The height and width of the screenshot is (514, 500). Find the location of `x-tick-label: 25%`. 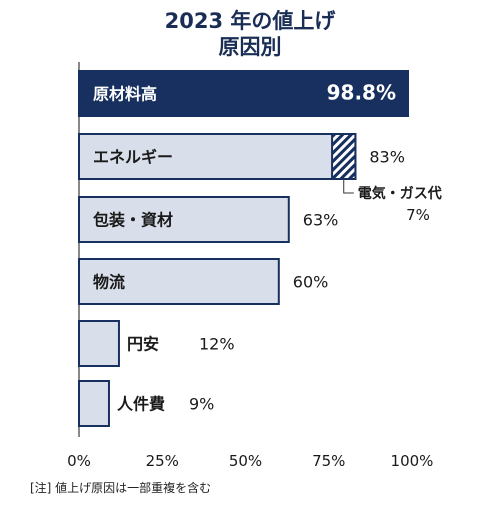

x-tick-label: 25% is located at coordinates (162, 461).